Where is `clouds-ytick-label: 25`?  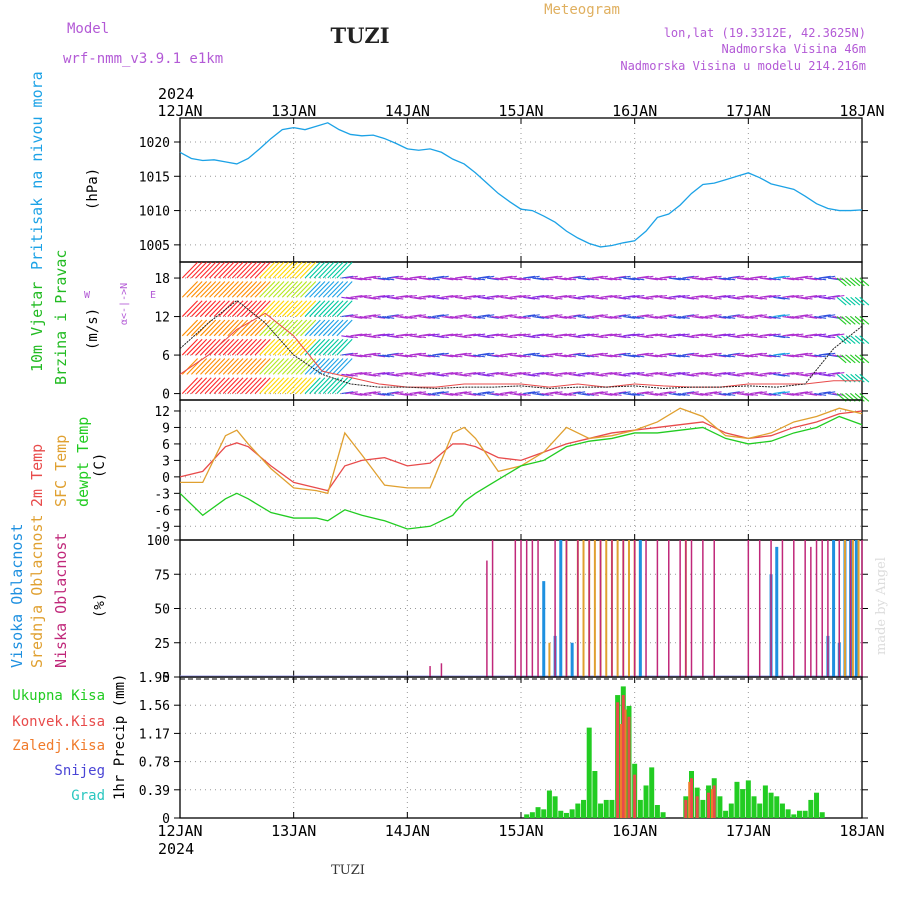
clouds-ytick-label: 25 is located at coordinates (162, 644).